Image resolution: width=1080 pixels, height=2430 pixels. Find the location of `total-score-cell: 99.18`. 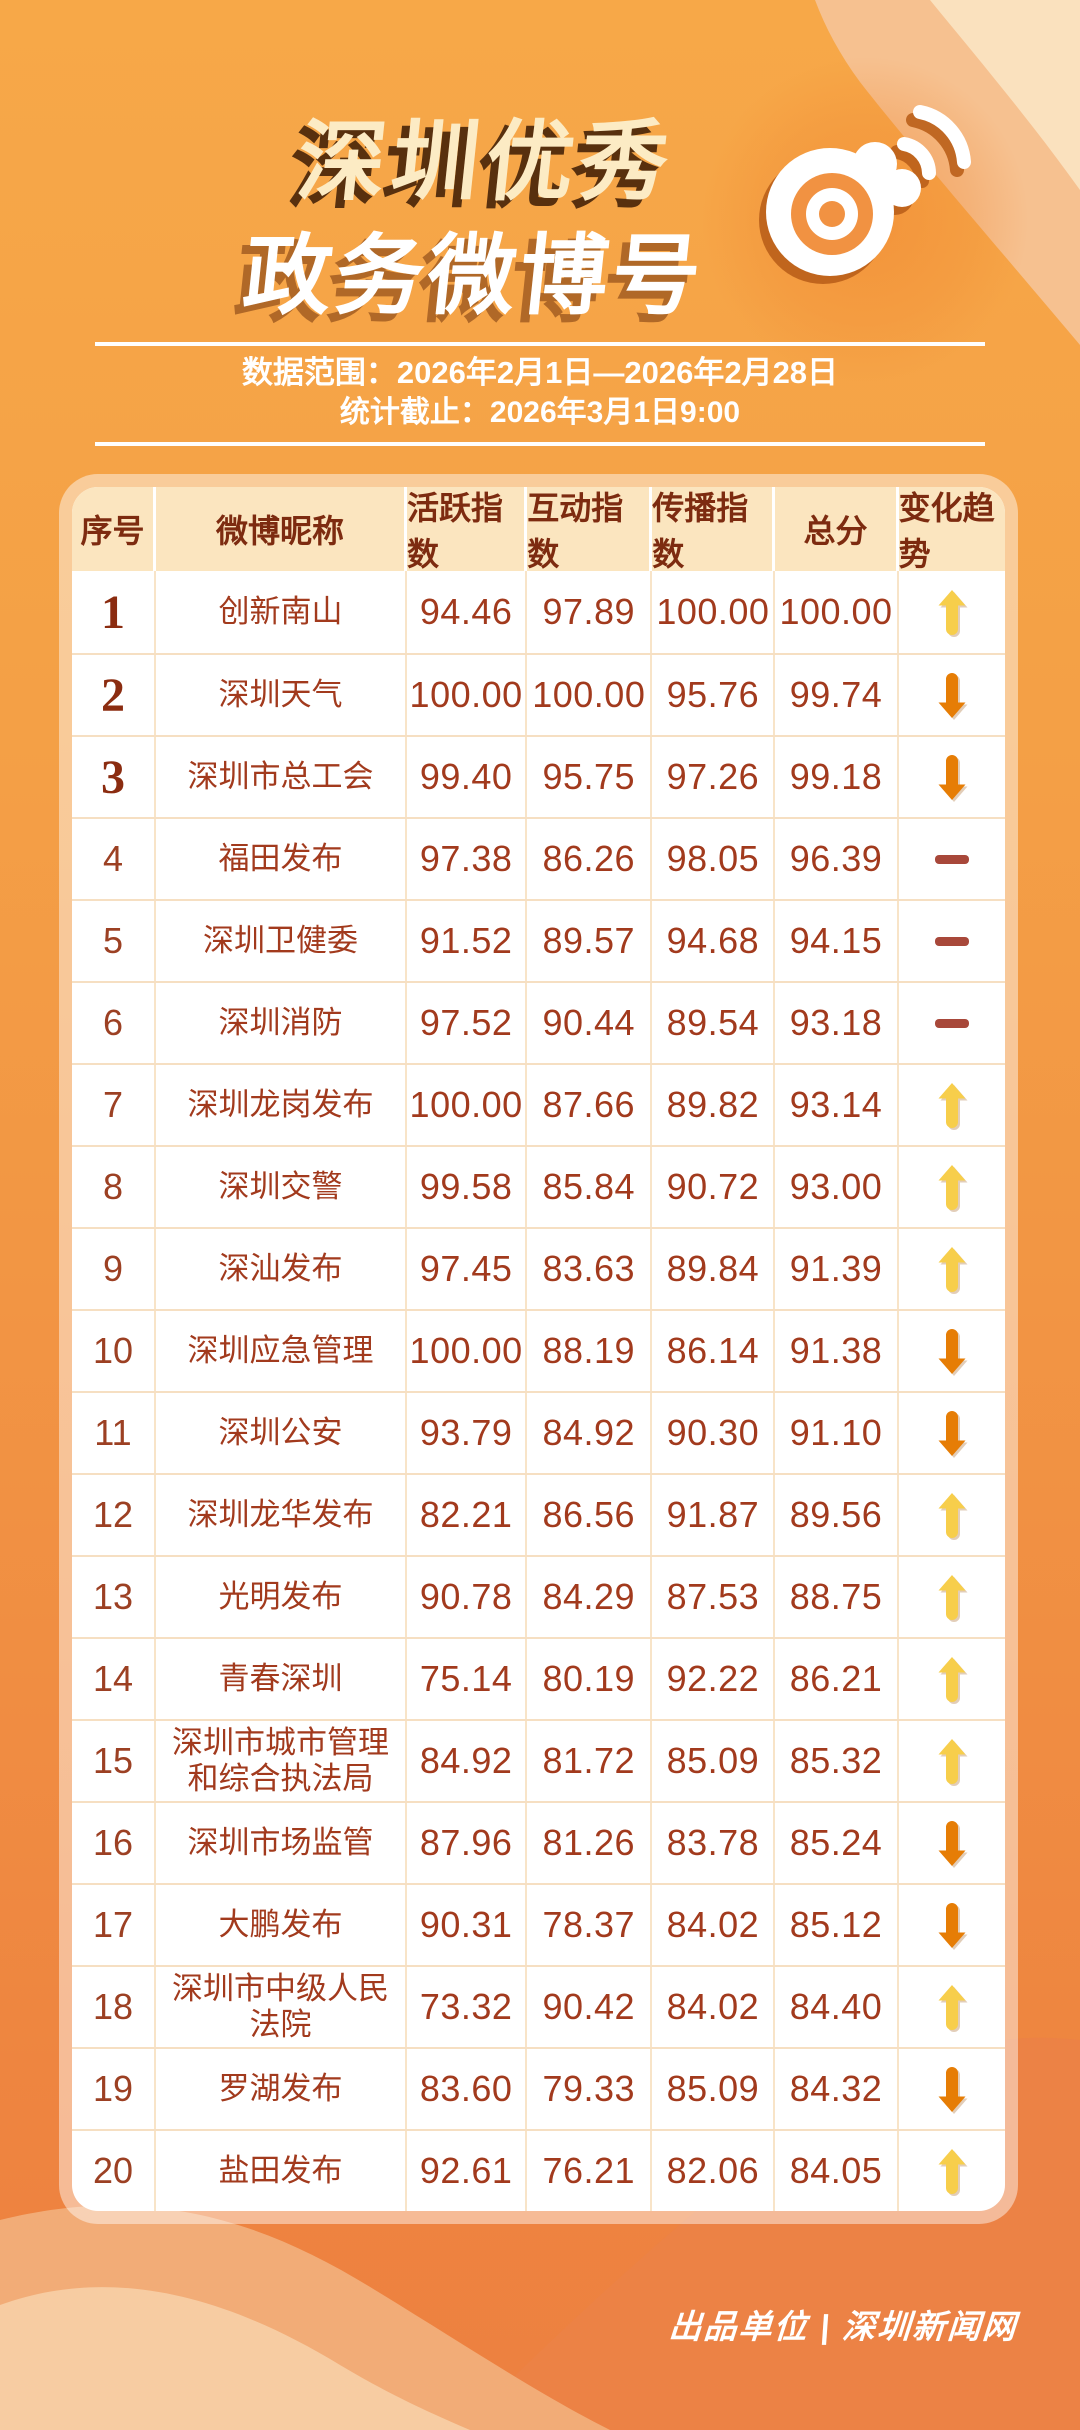

total-score-cell: 99.18 is located at coordinates (837, 777).